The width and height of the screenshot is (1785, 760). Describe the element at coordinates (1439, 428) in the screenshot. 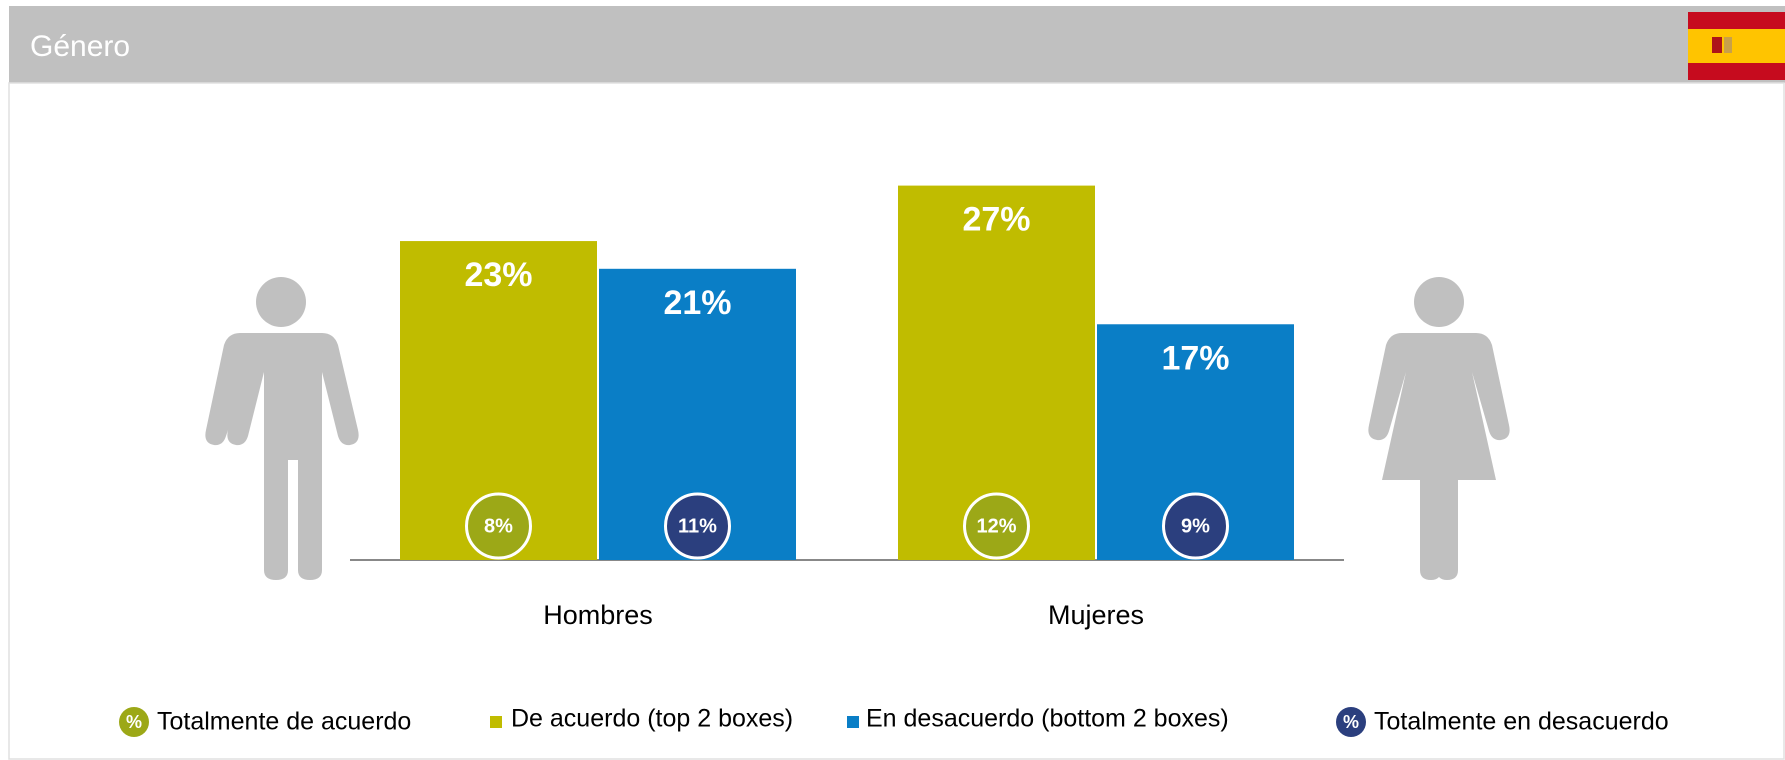

I see `woman-icon` at that location.